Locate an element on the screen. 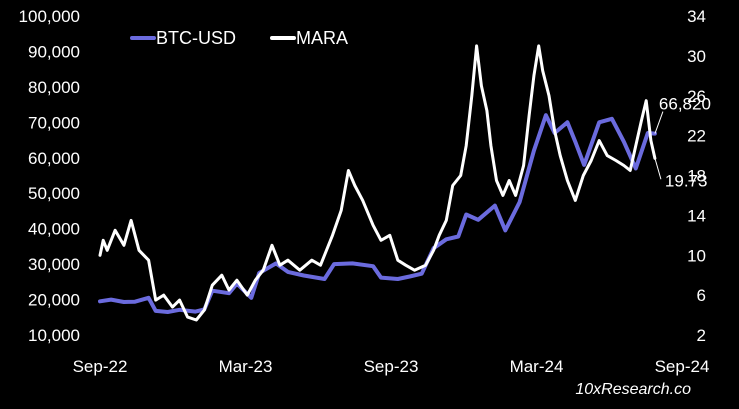  y-left-tick-label: 30,000 is located at coordinates (54, 264).